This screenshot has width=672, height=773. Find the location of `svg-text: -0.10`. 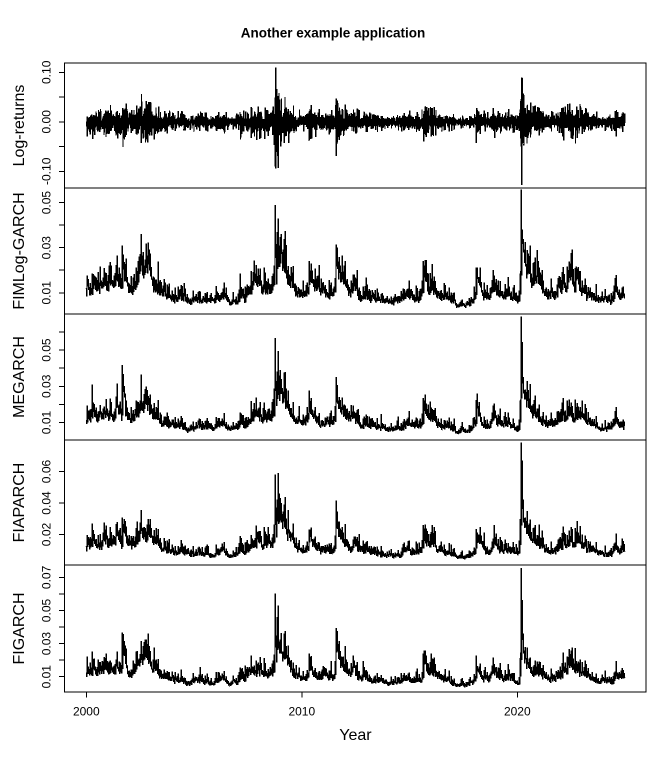

svg-text: -0.10 is located at coordinates (47, 171).